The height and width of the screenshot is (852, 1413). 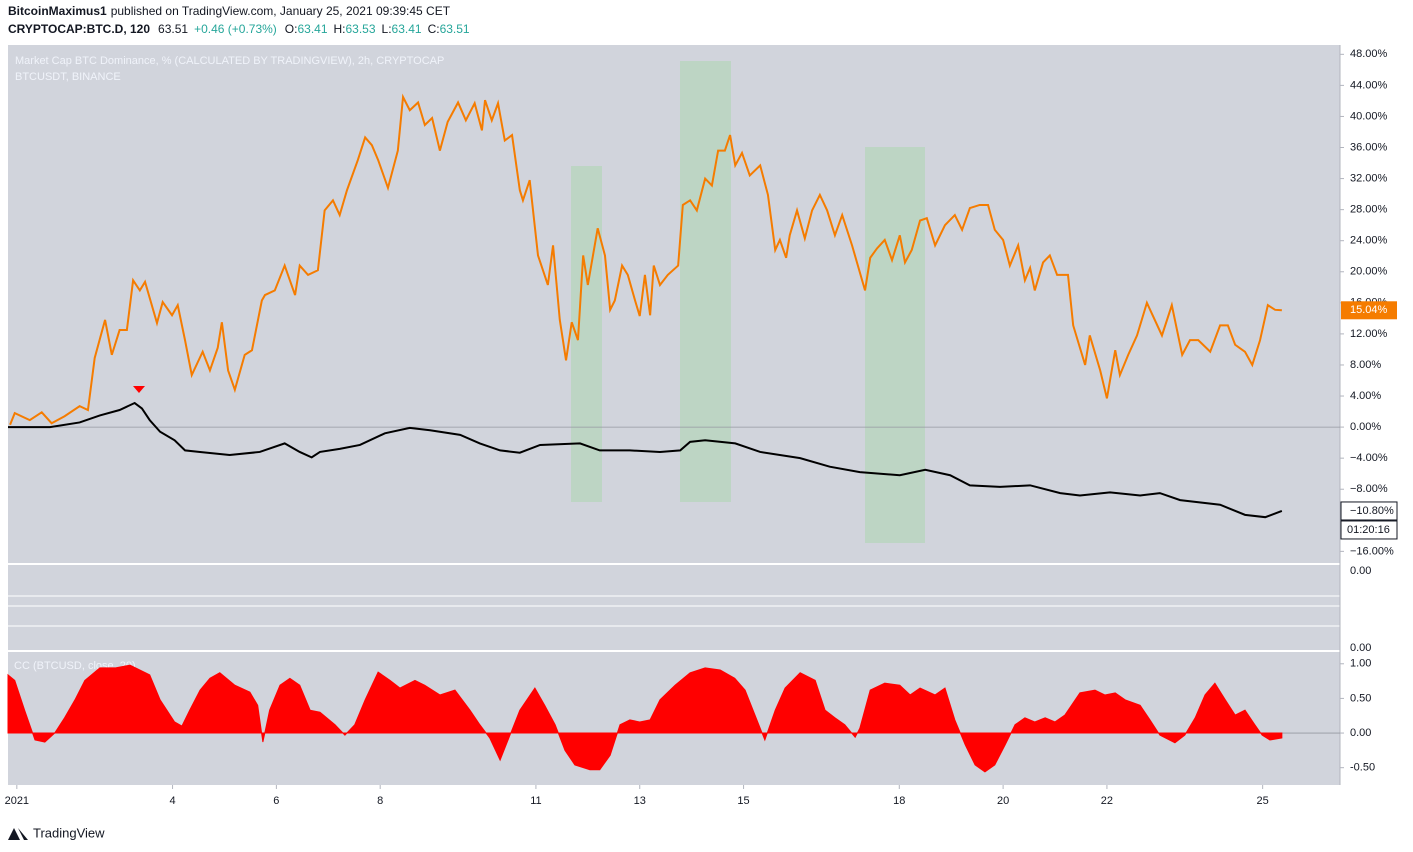 What do you see at coordinates (1365, 427) in the screenshot?
I see `y-tick-label: 0.00%` at bounding box center [1365, 427].